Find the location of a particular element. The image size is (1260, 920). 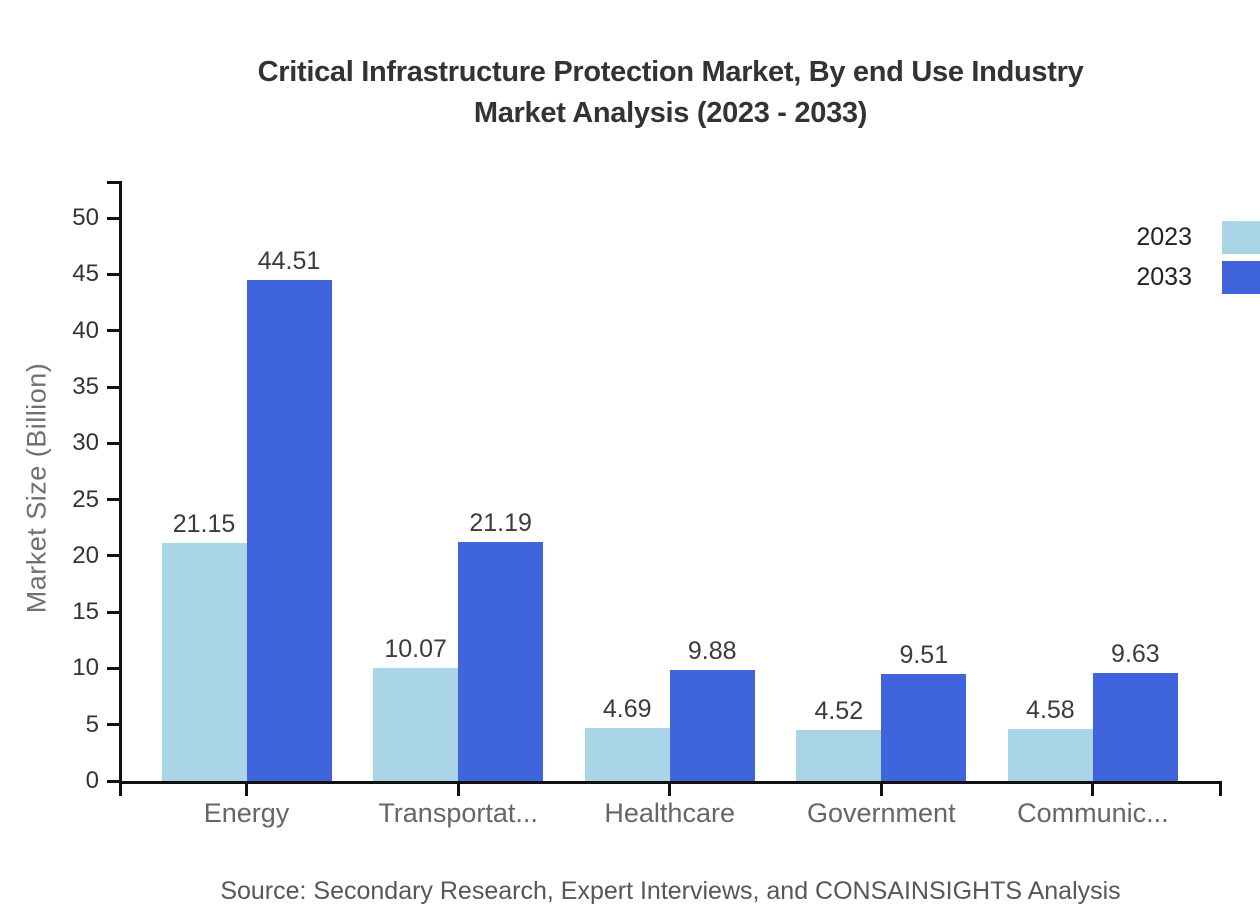

legend-item-2033: 2033 is located at coordinates (1198, 277).